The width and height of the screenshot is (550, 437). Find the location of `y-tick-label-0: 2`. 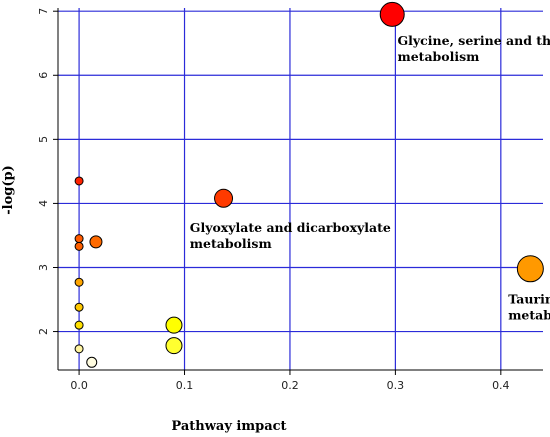

y-tick-label-0: 2 is located at coordinates (43, 331).